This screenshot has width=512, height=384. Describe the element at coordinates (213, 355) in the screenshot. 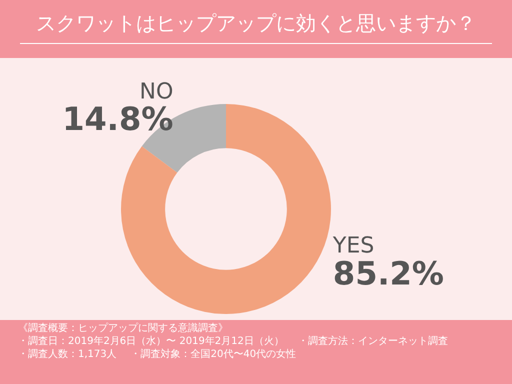

I see `text: ・調査対象：全国20代〜40代の女性` at that location.